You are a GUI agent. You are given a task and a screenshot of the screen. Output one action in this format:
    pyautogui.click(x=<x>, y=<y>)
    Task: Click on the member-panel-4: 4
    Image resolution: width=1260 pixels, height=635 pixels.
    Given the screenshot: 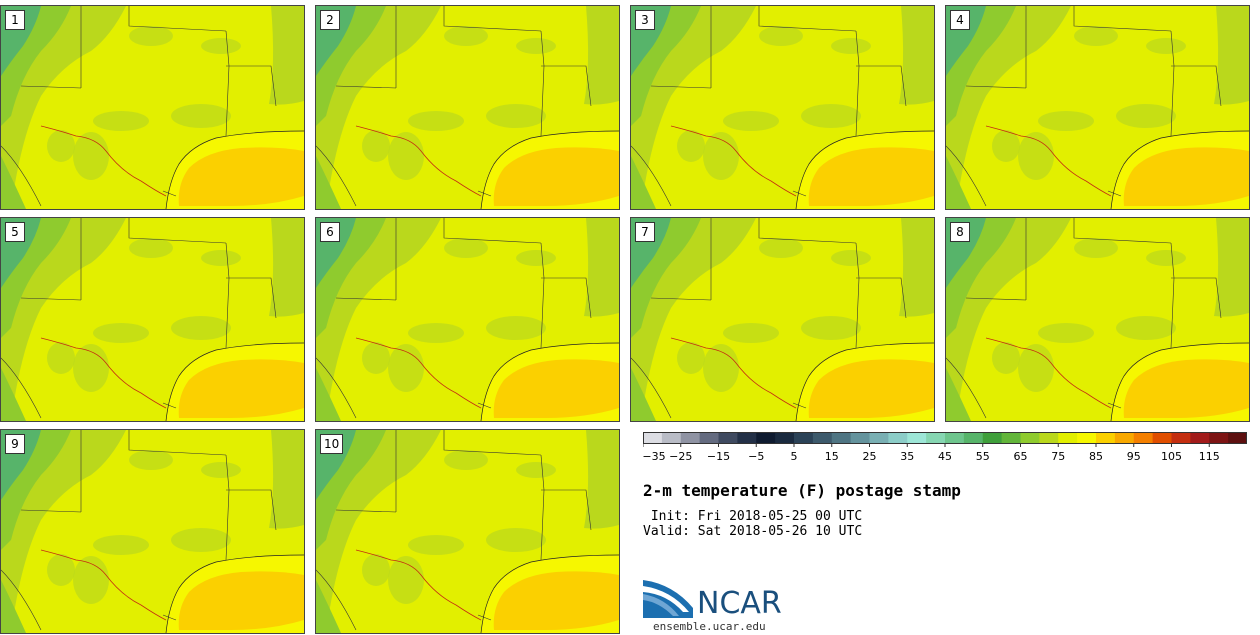 What is the action you would take?
    pyautogui.click(x=1097, y=107)
    